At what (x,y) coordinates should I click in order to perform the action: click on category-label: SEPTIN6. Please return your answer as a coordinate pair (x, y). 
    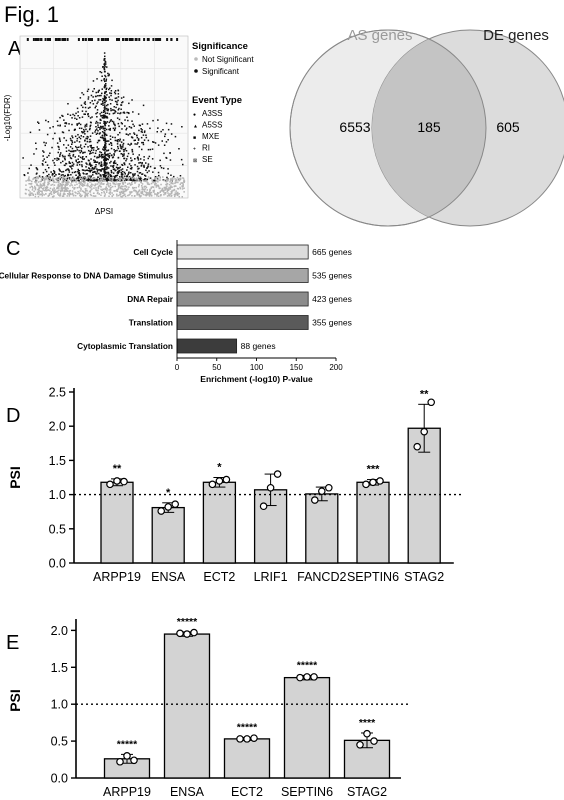
    Looking at the image, I should click on (307, 792).